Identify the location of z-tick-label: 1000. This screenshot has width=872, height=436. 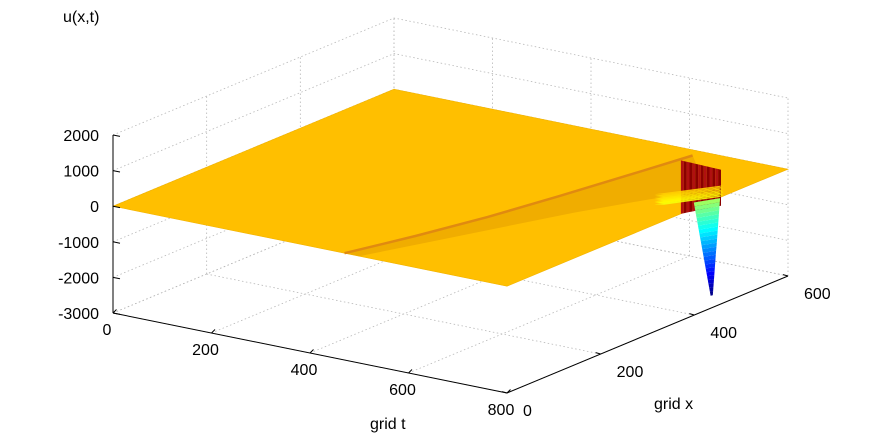
(81, 172).